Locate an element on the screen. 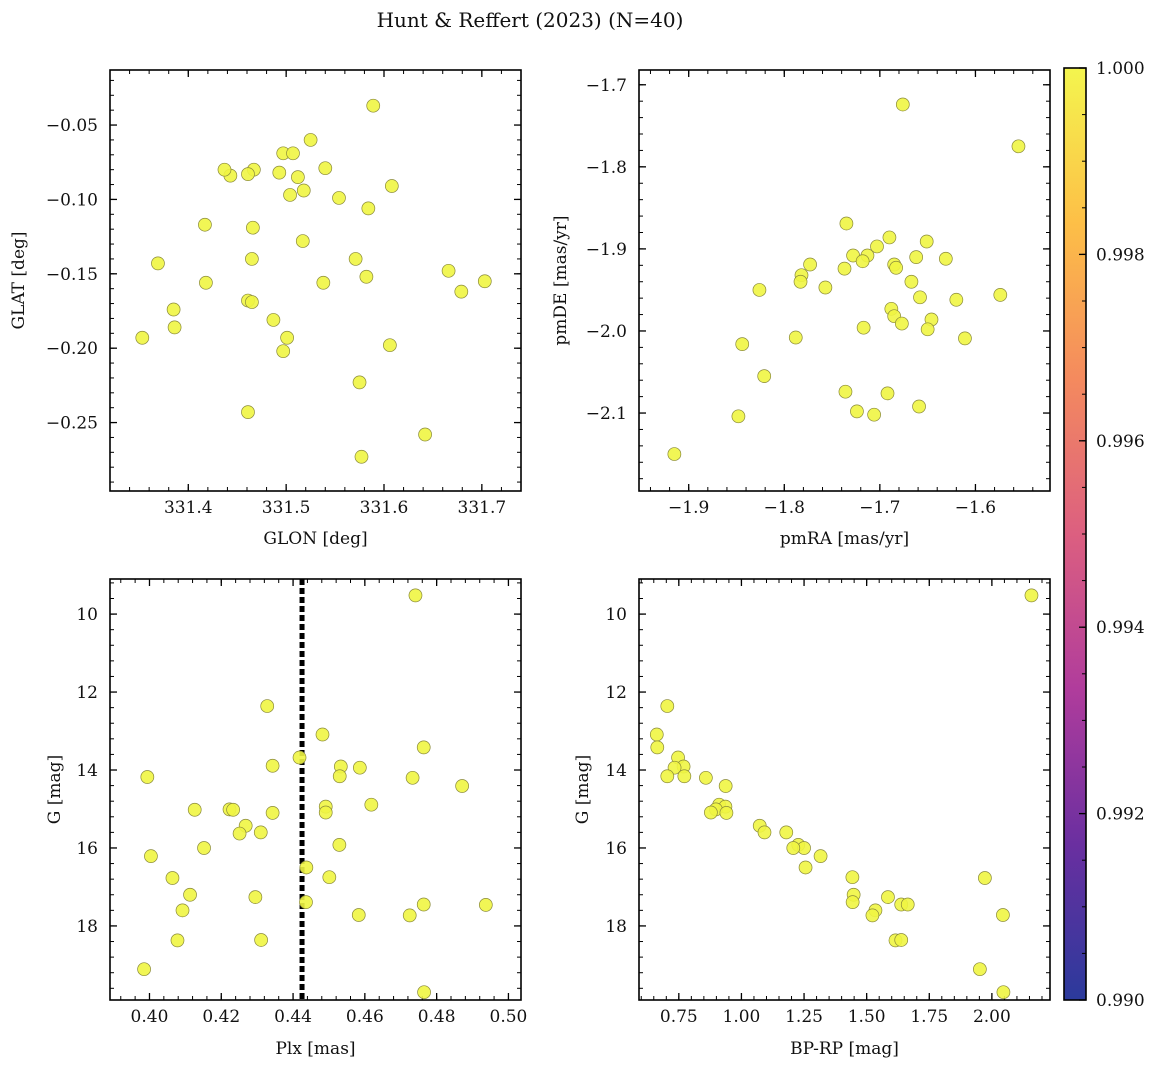 Image resolution: width=1161 pixels, height=1068 pixels. y-tick-label: −1.8 is located at coordinates (606, 168).